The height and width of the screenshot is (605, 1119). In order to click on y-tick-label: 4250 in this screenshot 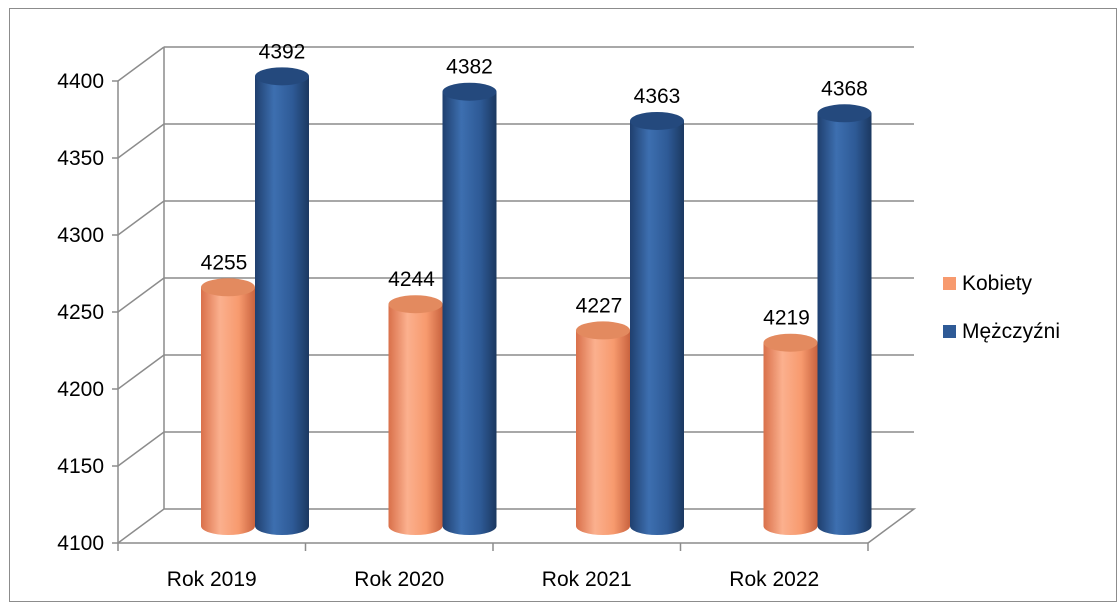, I will do `click(80, 312)`.